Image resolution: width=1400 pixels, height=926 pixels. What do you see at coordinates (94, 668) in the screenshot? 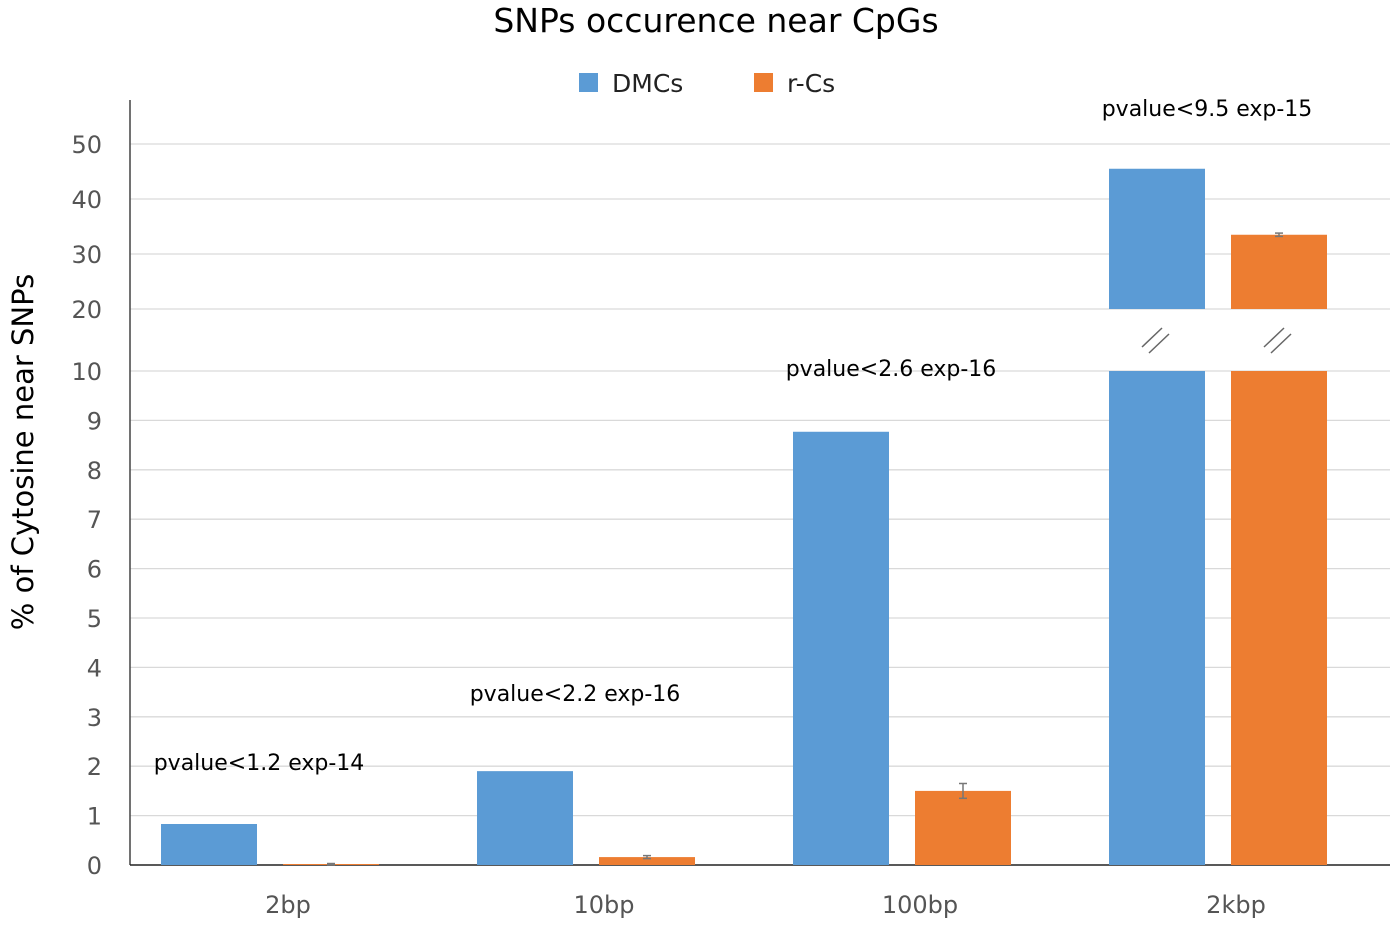
I see `y-tick-label: 4` at bounding box center [94, 668].